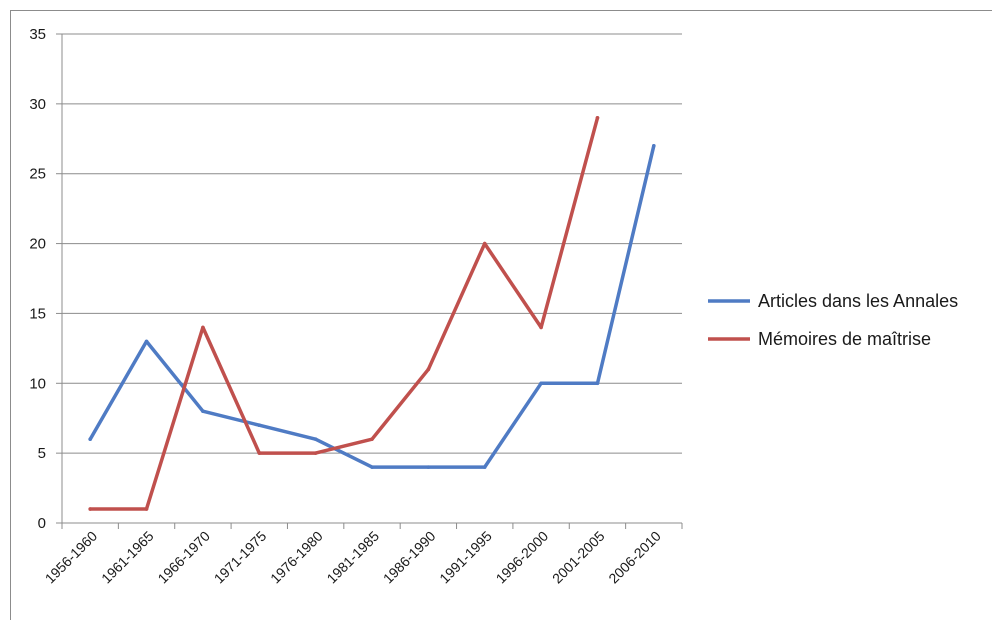 Image resolution: width=994 pixels, height=622 pixels. Describe the element at coordinates (352, 557) in the screenshot. I see `x-tick-label: 1981-1985` at that location.